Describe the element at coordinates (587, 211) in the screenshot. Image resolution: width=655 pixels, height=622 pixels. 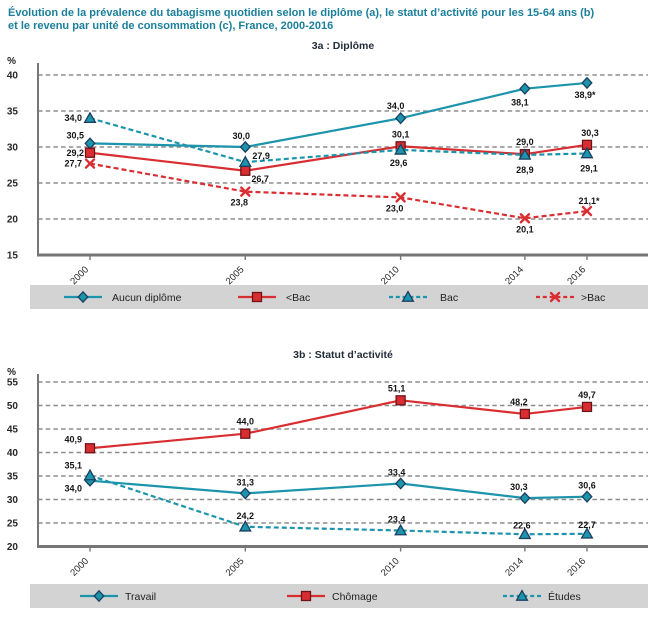
I see `point-gt-bac-2016` at that location.